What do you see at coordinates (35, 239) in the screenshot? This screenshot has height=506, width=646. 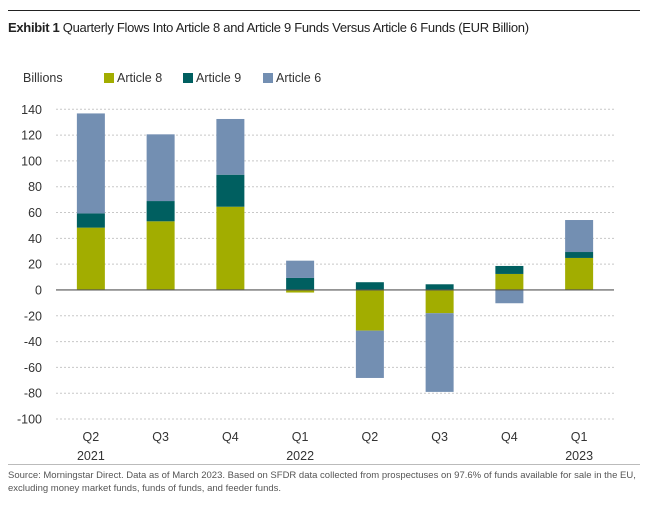 I see `y-tick-label: 40` at bounding box center [35, 239].